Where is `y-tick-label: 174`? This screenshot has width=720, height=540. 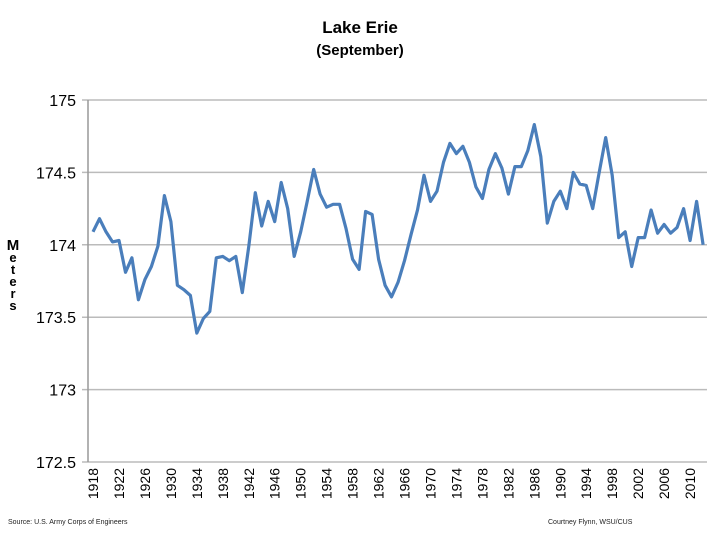
y-tick-label: 174 is located at coordinates (62, 246).